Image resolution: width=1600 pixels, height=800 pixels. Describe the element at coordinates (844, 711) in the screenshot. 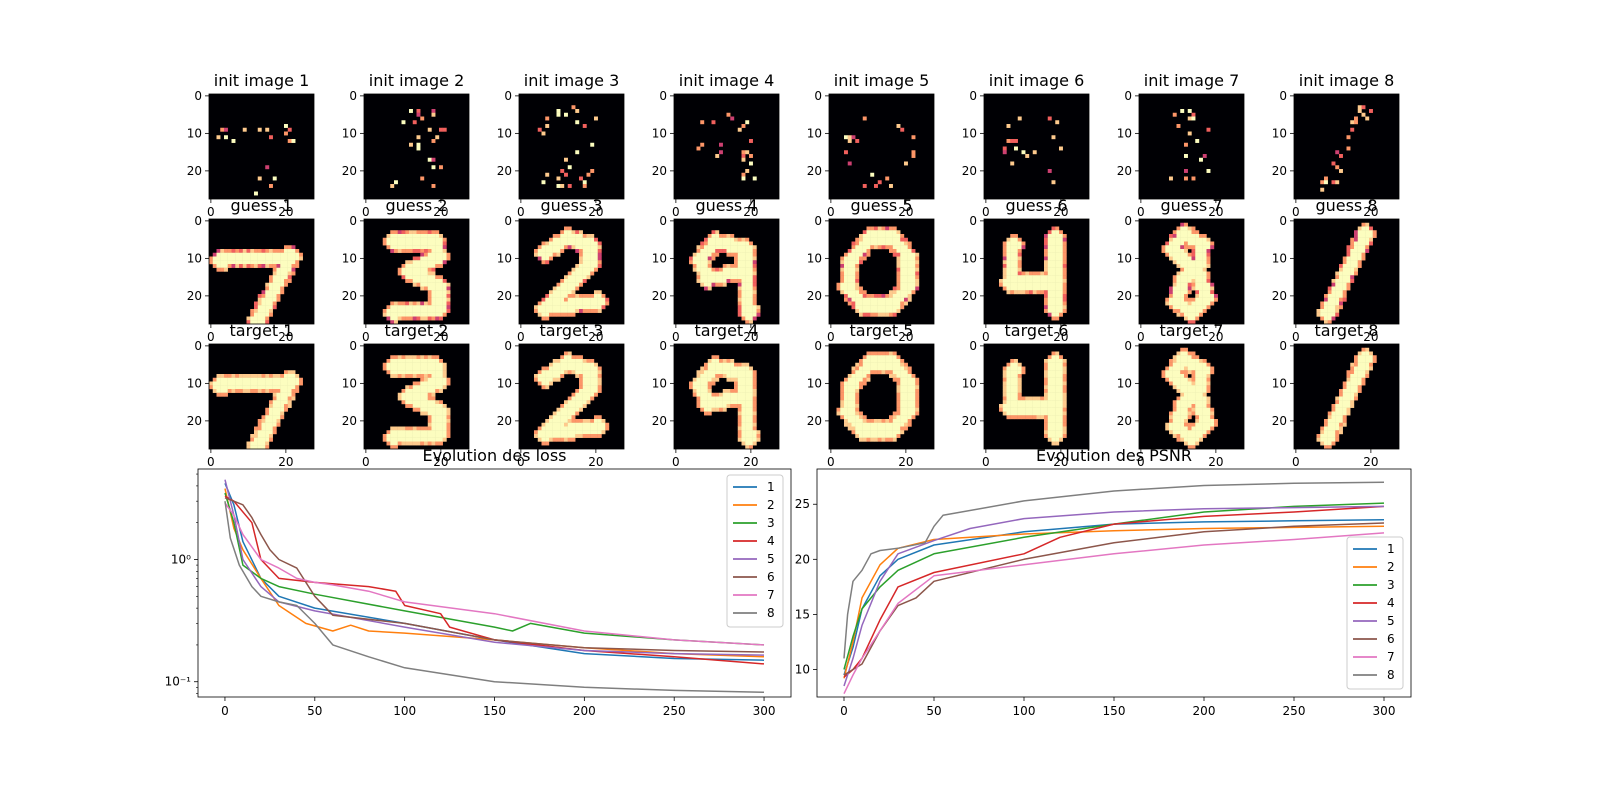

I see `x-tick-label: 0` at that location.